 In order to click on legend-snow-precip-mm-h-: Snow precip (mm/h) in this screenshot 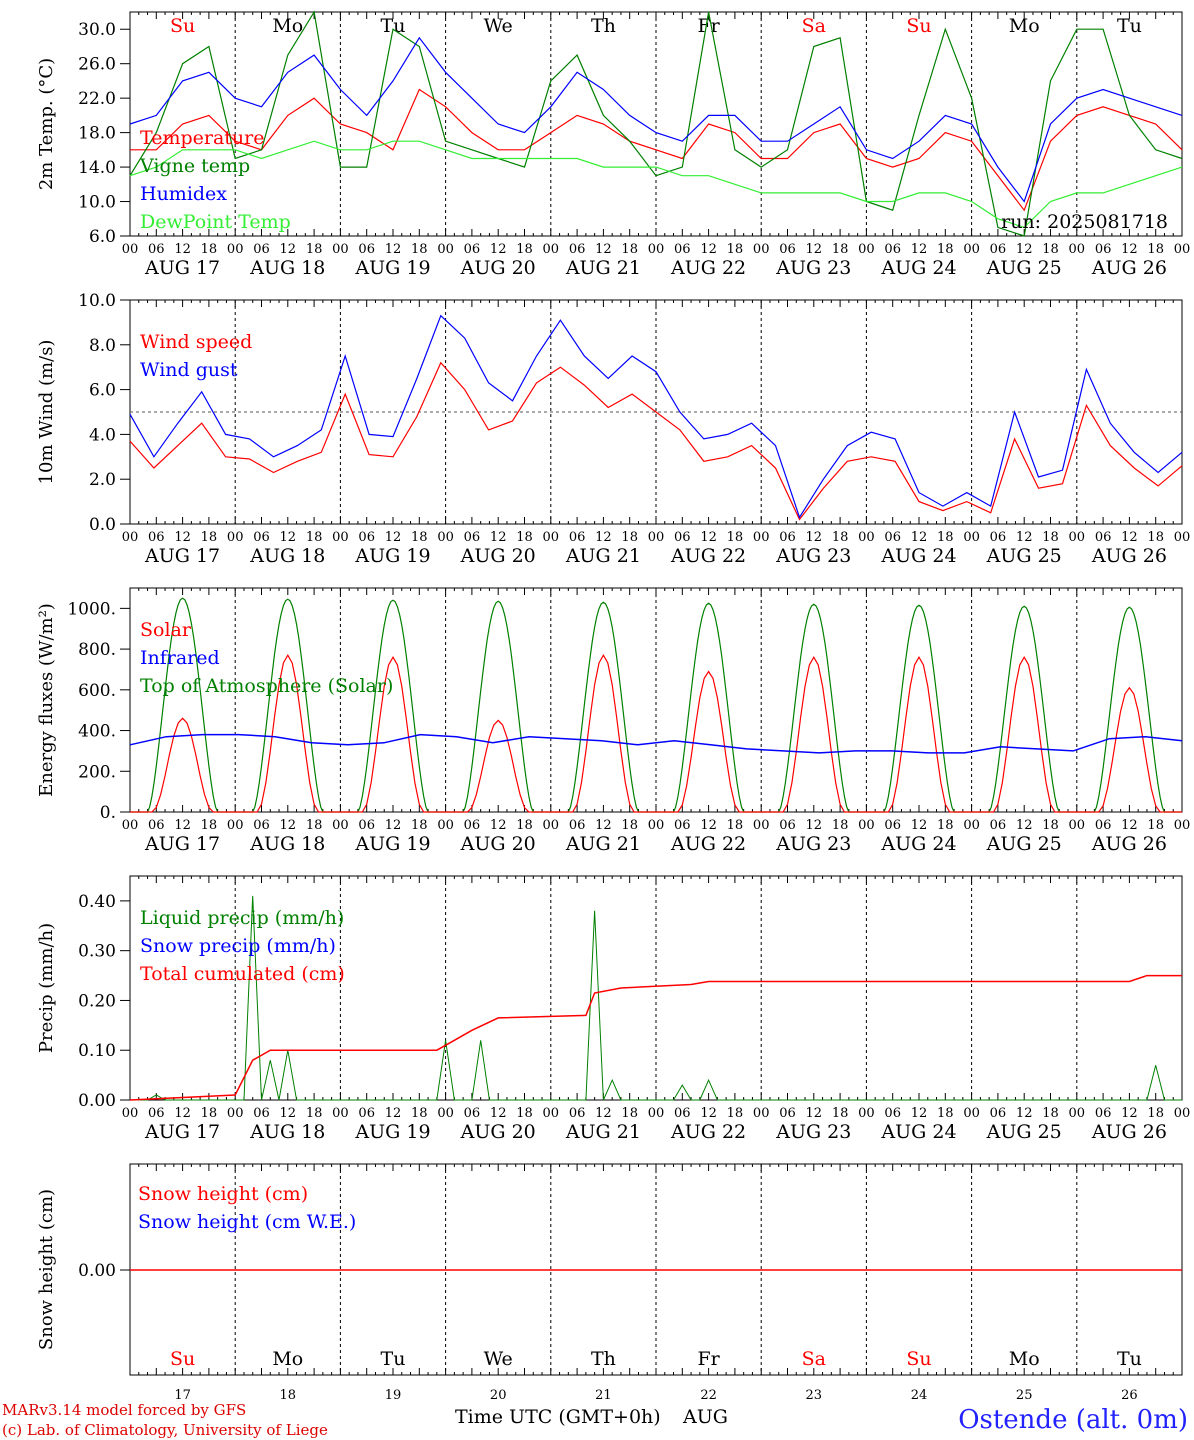, I will do `click(238, 946)`.